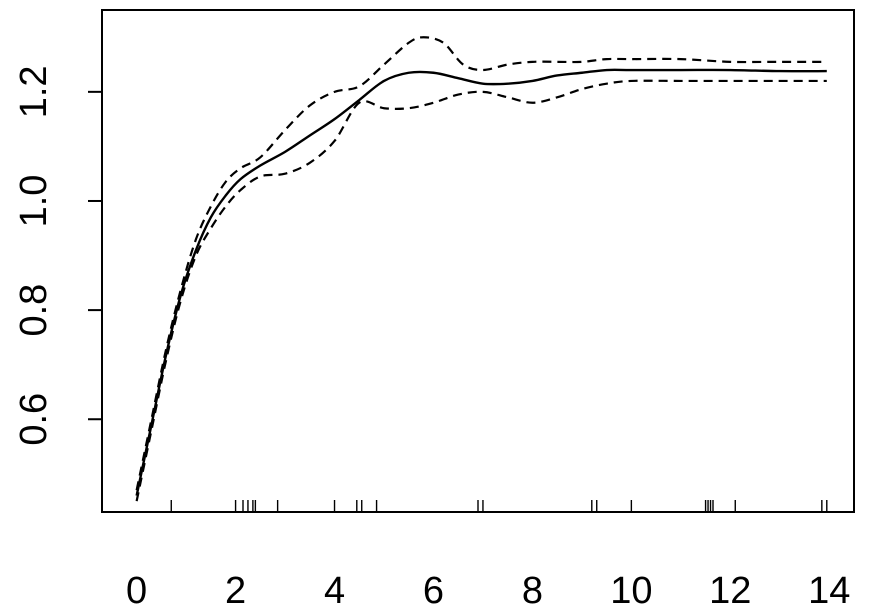 The image size is (872, 610). Describe the element at coordinates (57, 255) in the screenshot. I see `y-axis: 0.6 0.8 1.0 1.2` at that location.